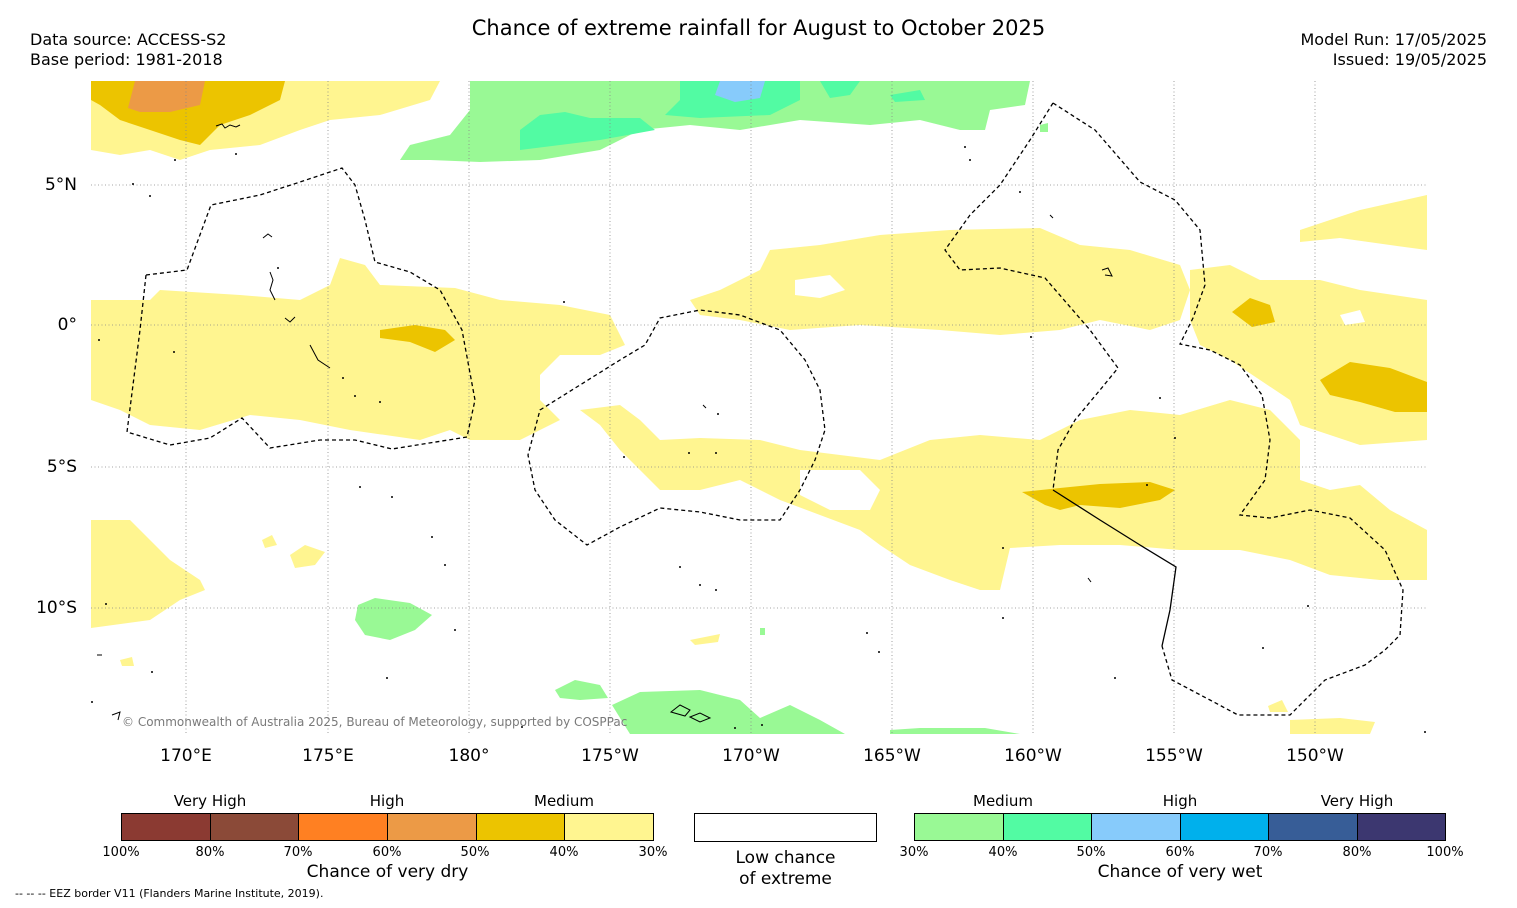 The width and height of the screenshot is (1517, 908). I want to click on lat-label-0: 0°, so click(67, 325).